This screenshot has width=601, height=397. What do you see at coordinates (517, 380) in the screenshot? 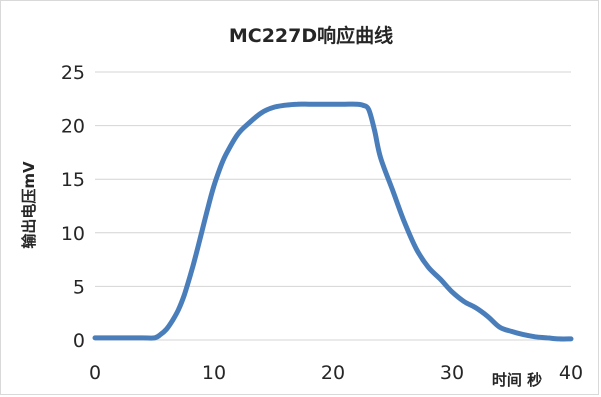
I see `x-axis-title: 时间 秒` at bounding box center [517, 380].